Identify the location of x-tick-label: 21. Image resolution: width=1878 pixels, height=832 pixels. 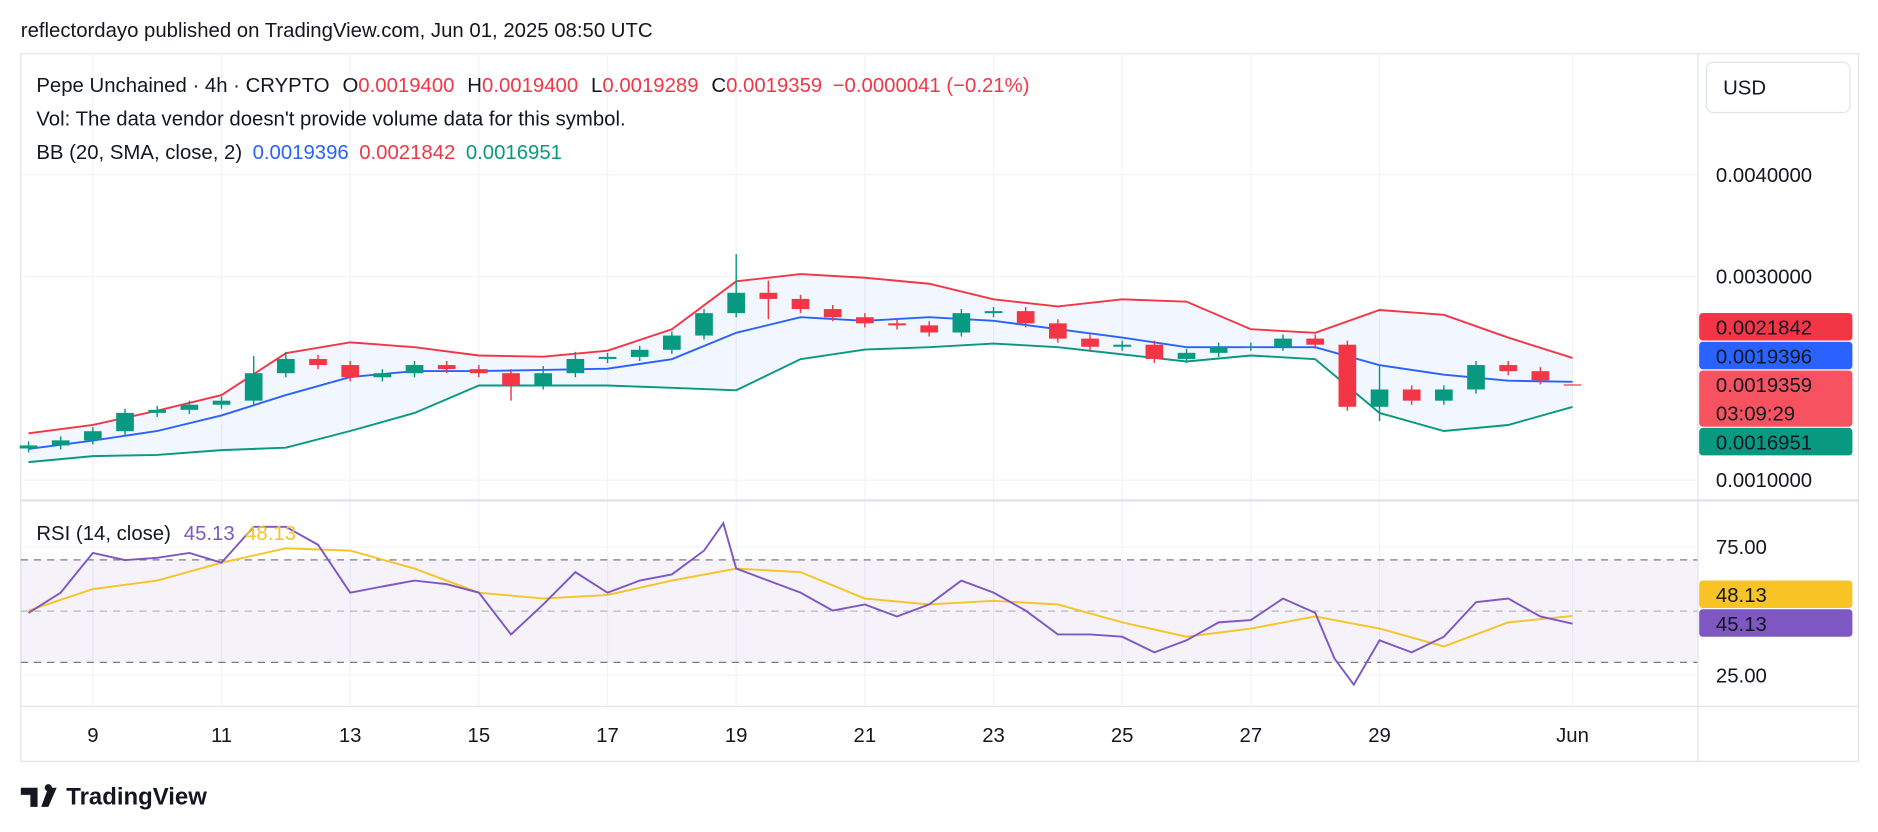
(865, 736).